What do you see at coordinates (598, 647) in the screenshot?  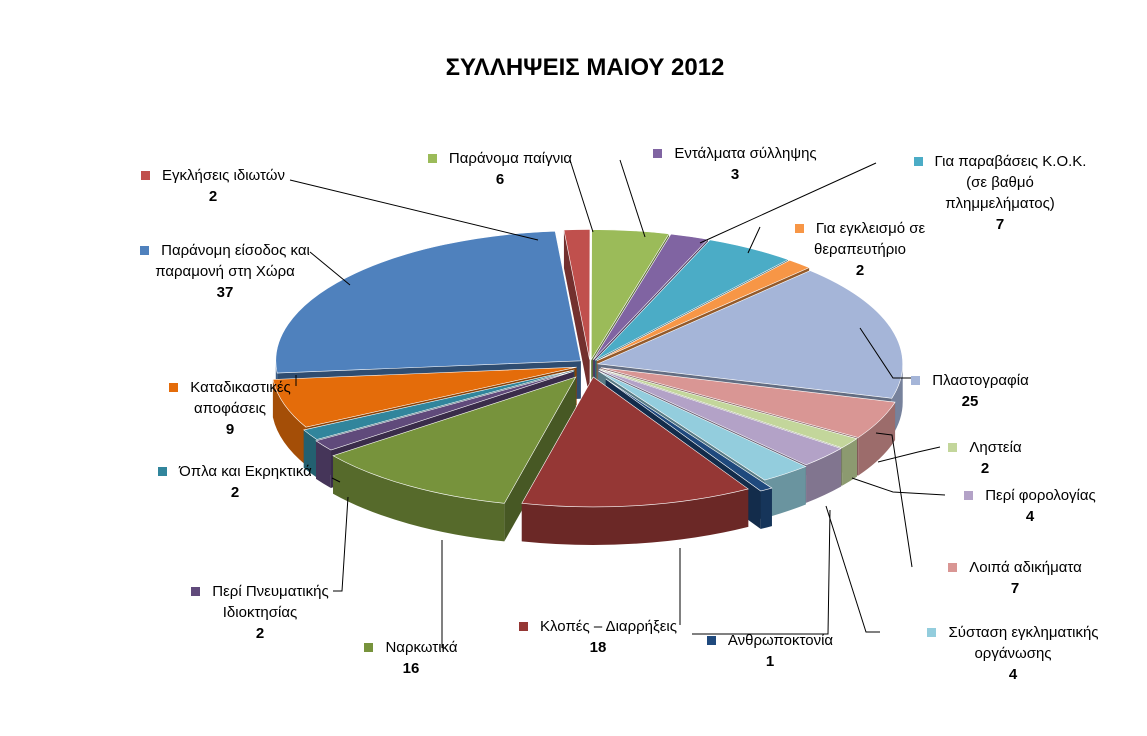 I see `label-value: 18` at bounding box center [598, 647].